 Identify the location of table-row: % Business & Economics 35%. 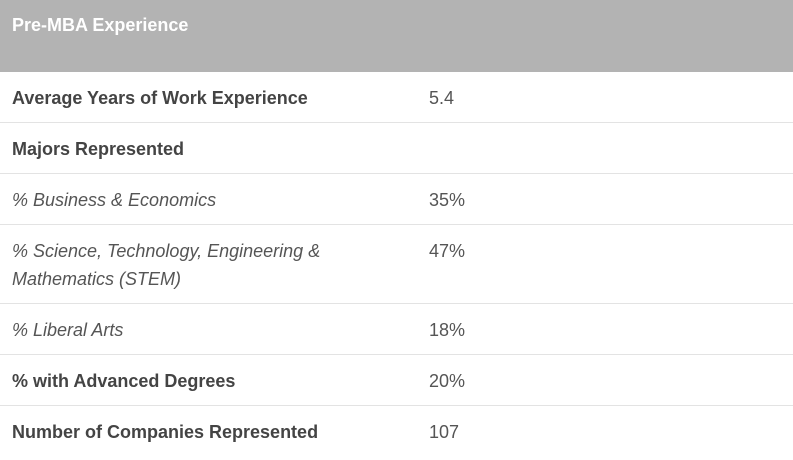
(396, 199).